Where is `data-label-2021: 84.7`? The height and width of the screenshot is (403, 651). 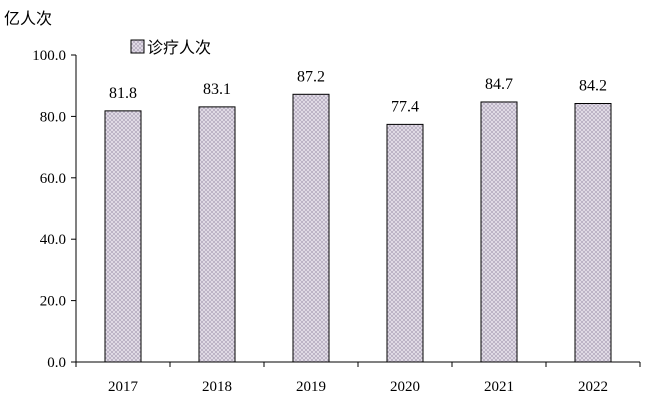 data-label-2021: 84.7 is located at coordinates (499, 84).